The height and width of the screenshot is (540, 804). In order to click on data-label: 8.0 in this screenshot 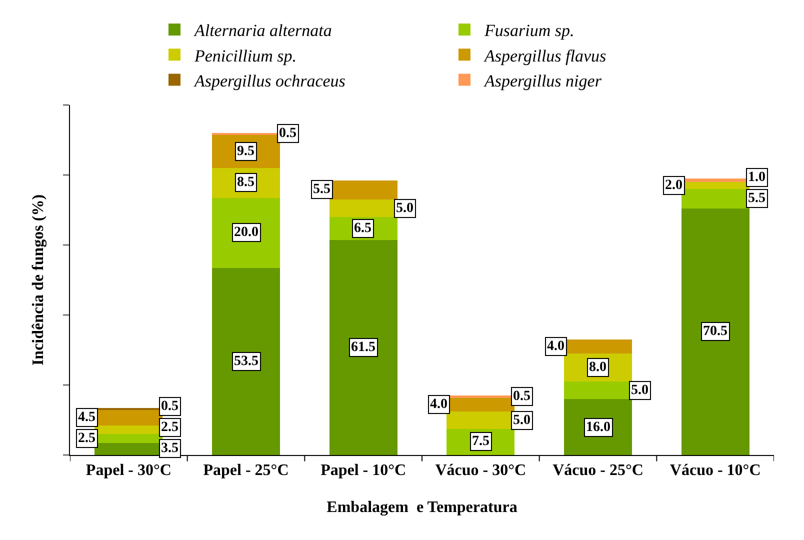, I will do `click(597, 367)`.